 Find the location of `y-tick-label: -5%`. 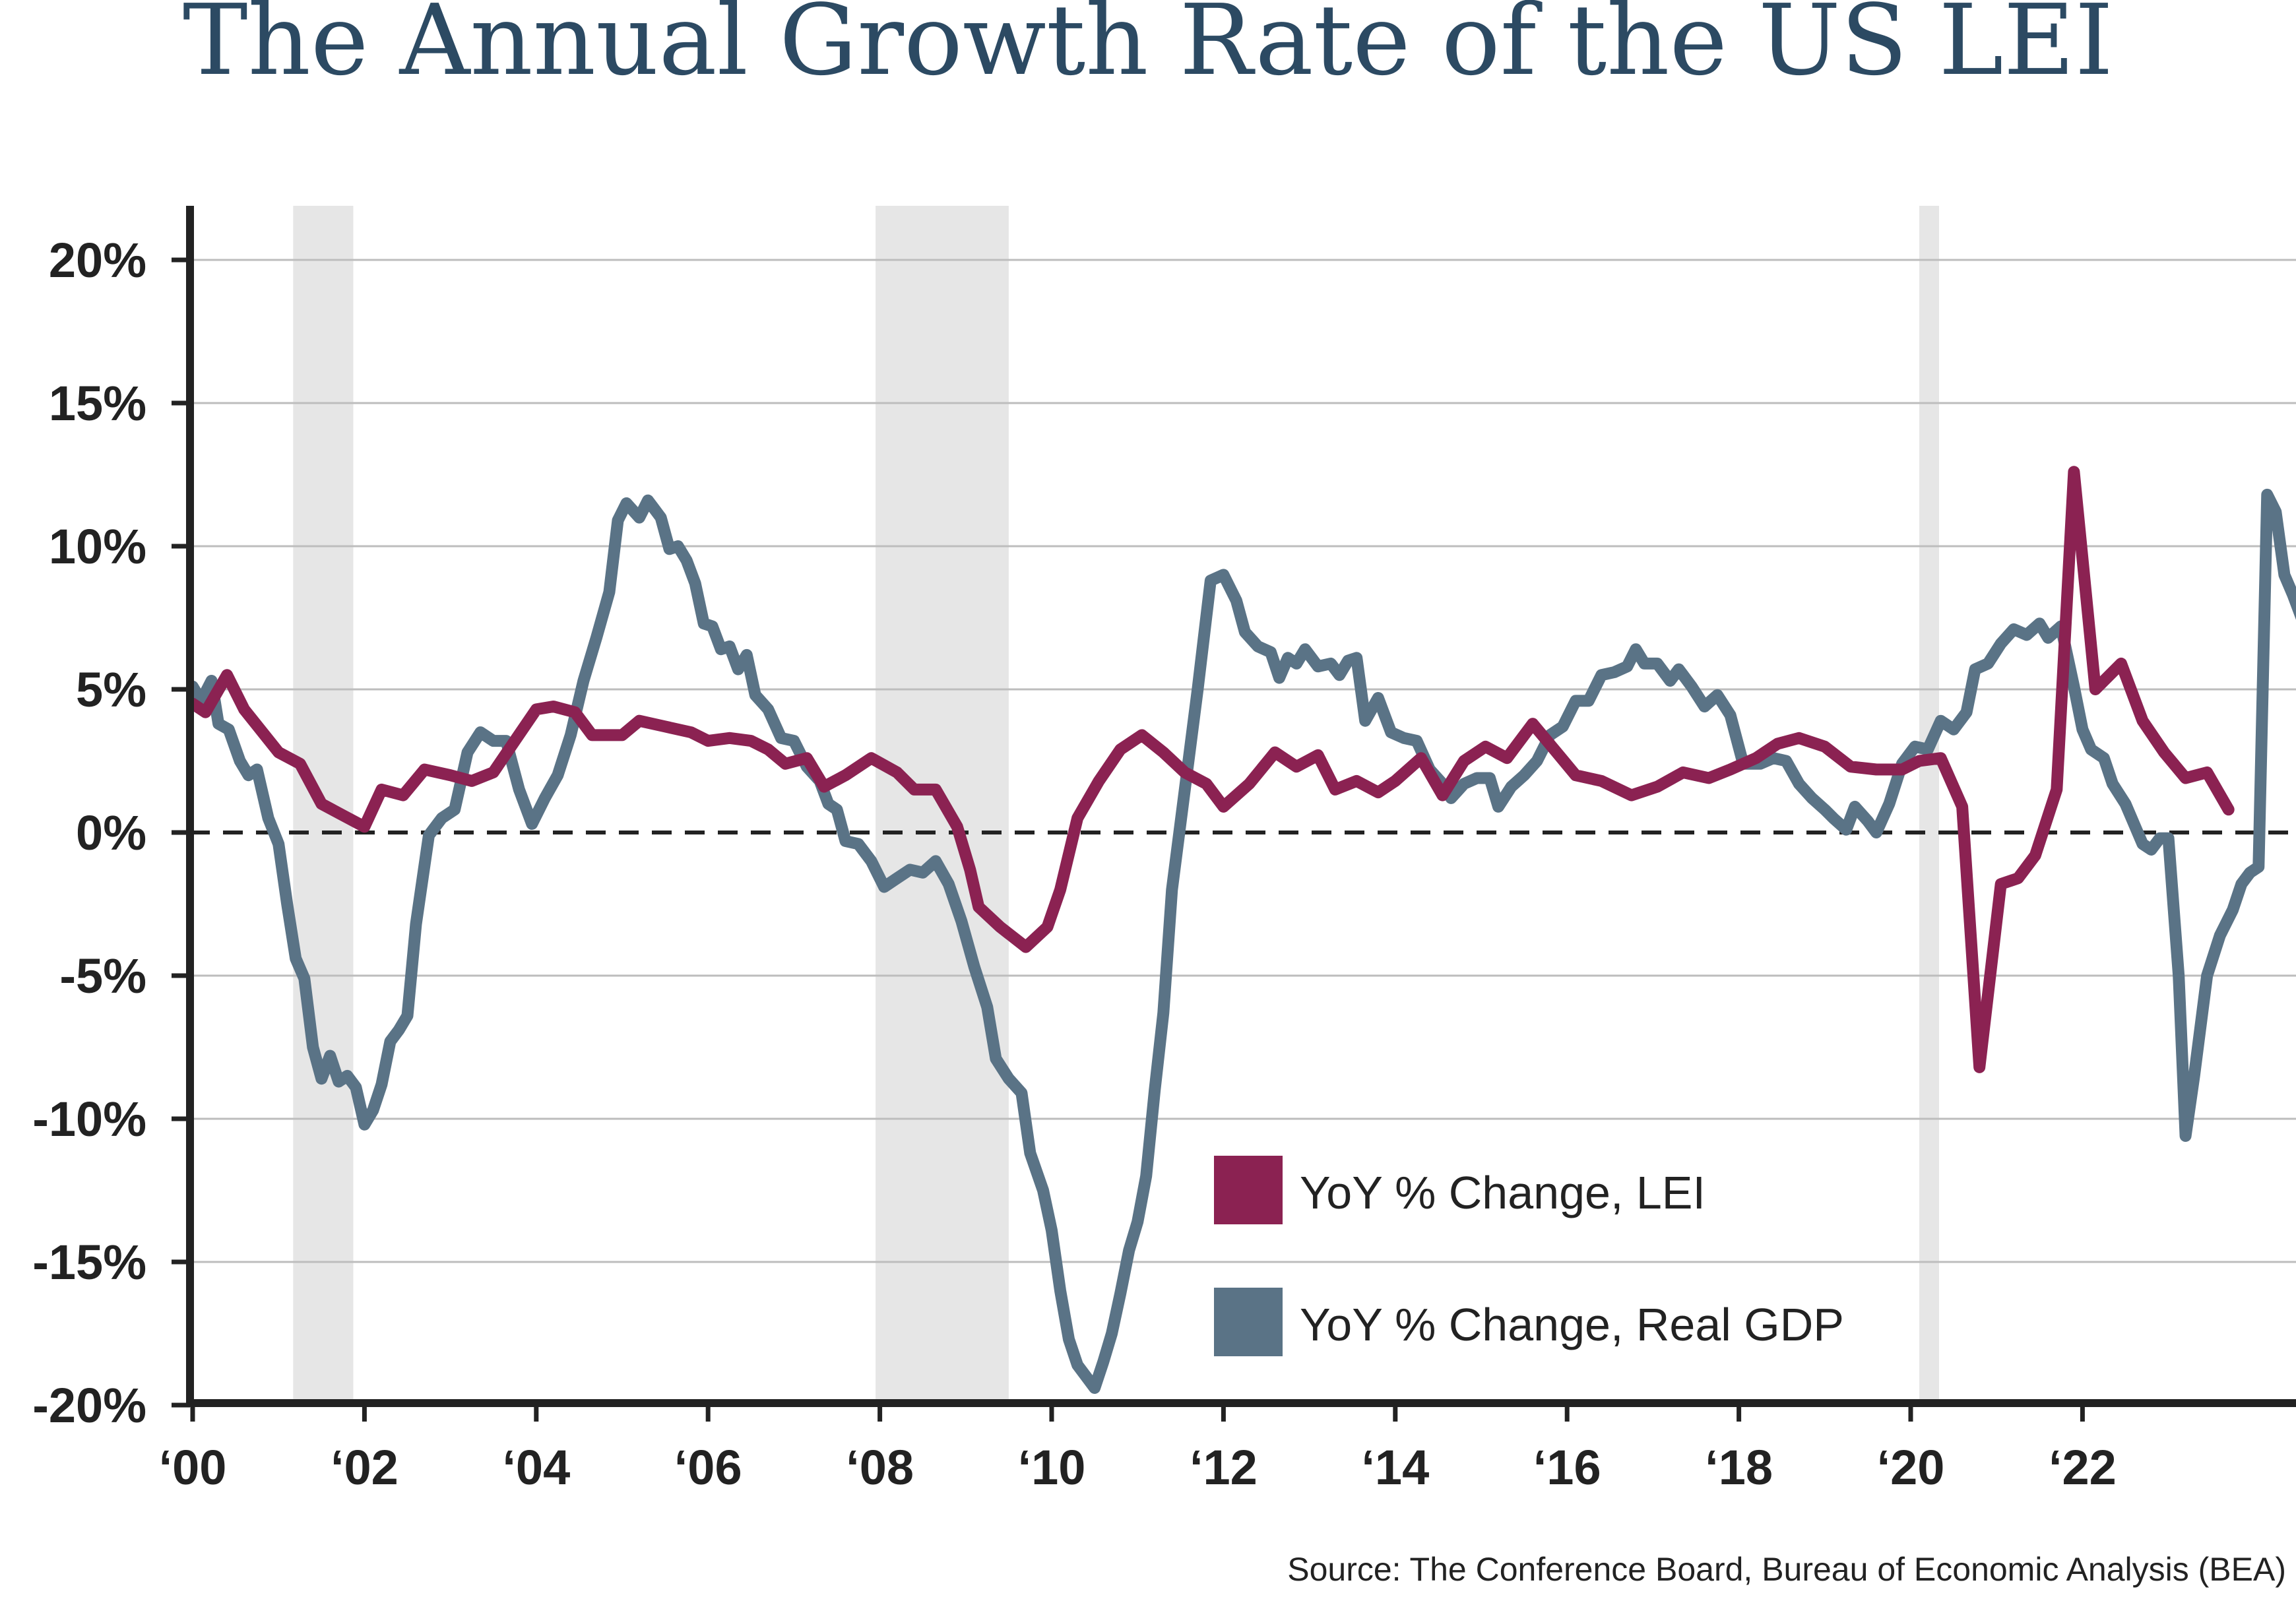

y-tick-label: -5% is located at coordinates (102, 976).